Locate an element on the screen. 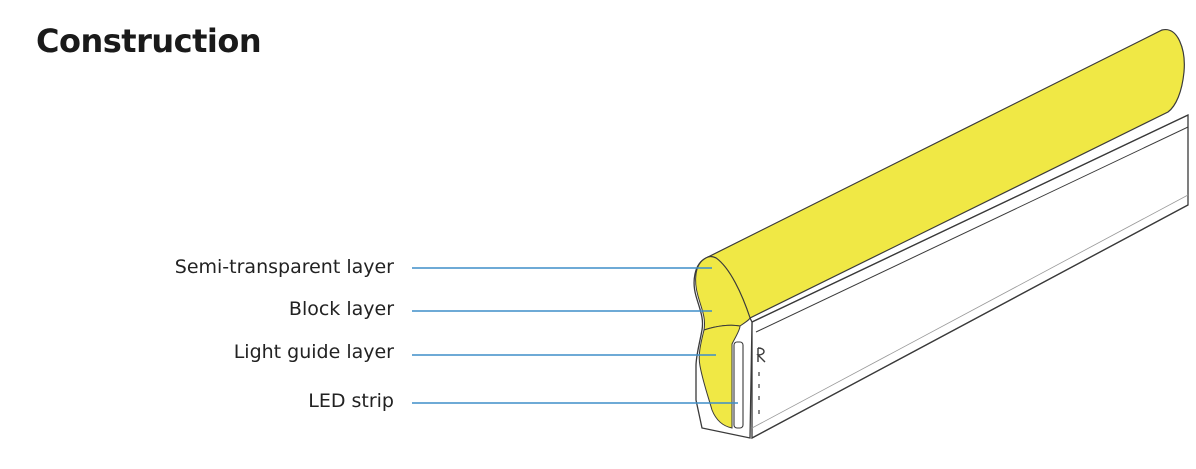 The image size is (1196, 469). label-semi-transparent-layer: Semi-transparent layer is located at coordinates (284, 267).